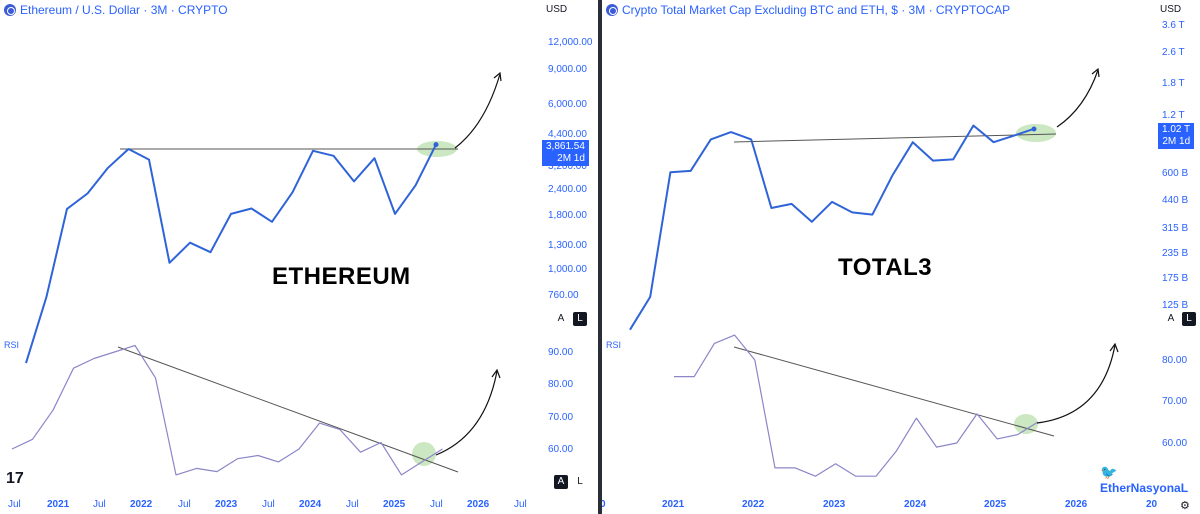 This screenshot has width=1200, height=514. Describe the element at coordinates (1034, 129) in the screenshot. I see `total3-last-point` at that location.